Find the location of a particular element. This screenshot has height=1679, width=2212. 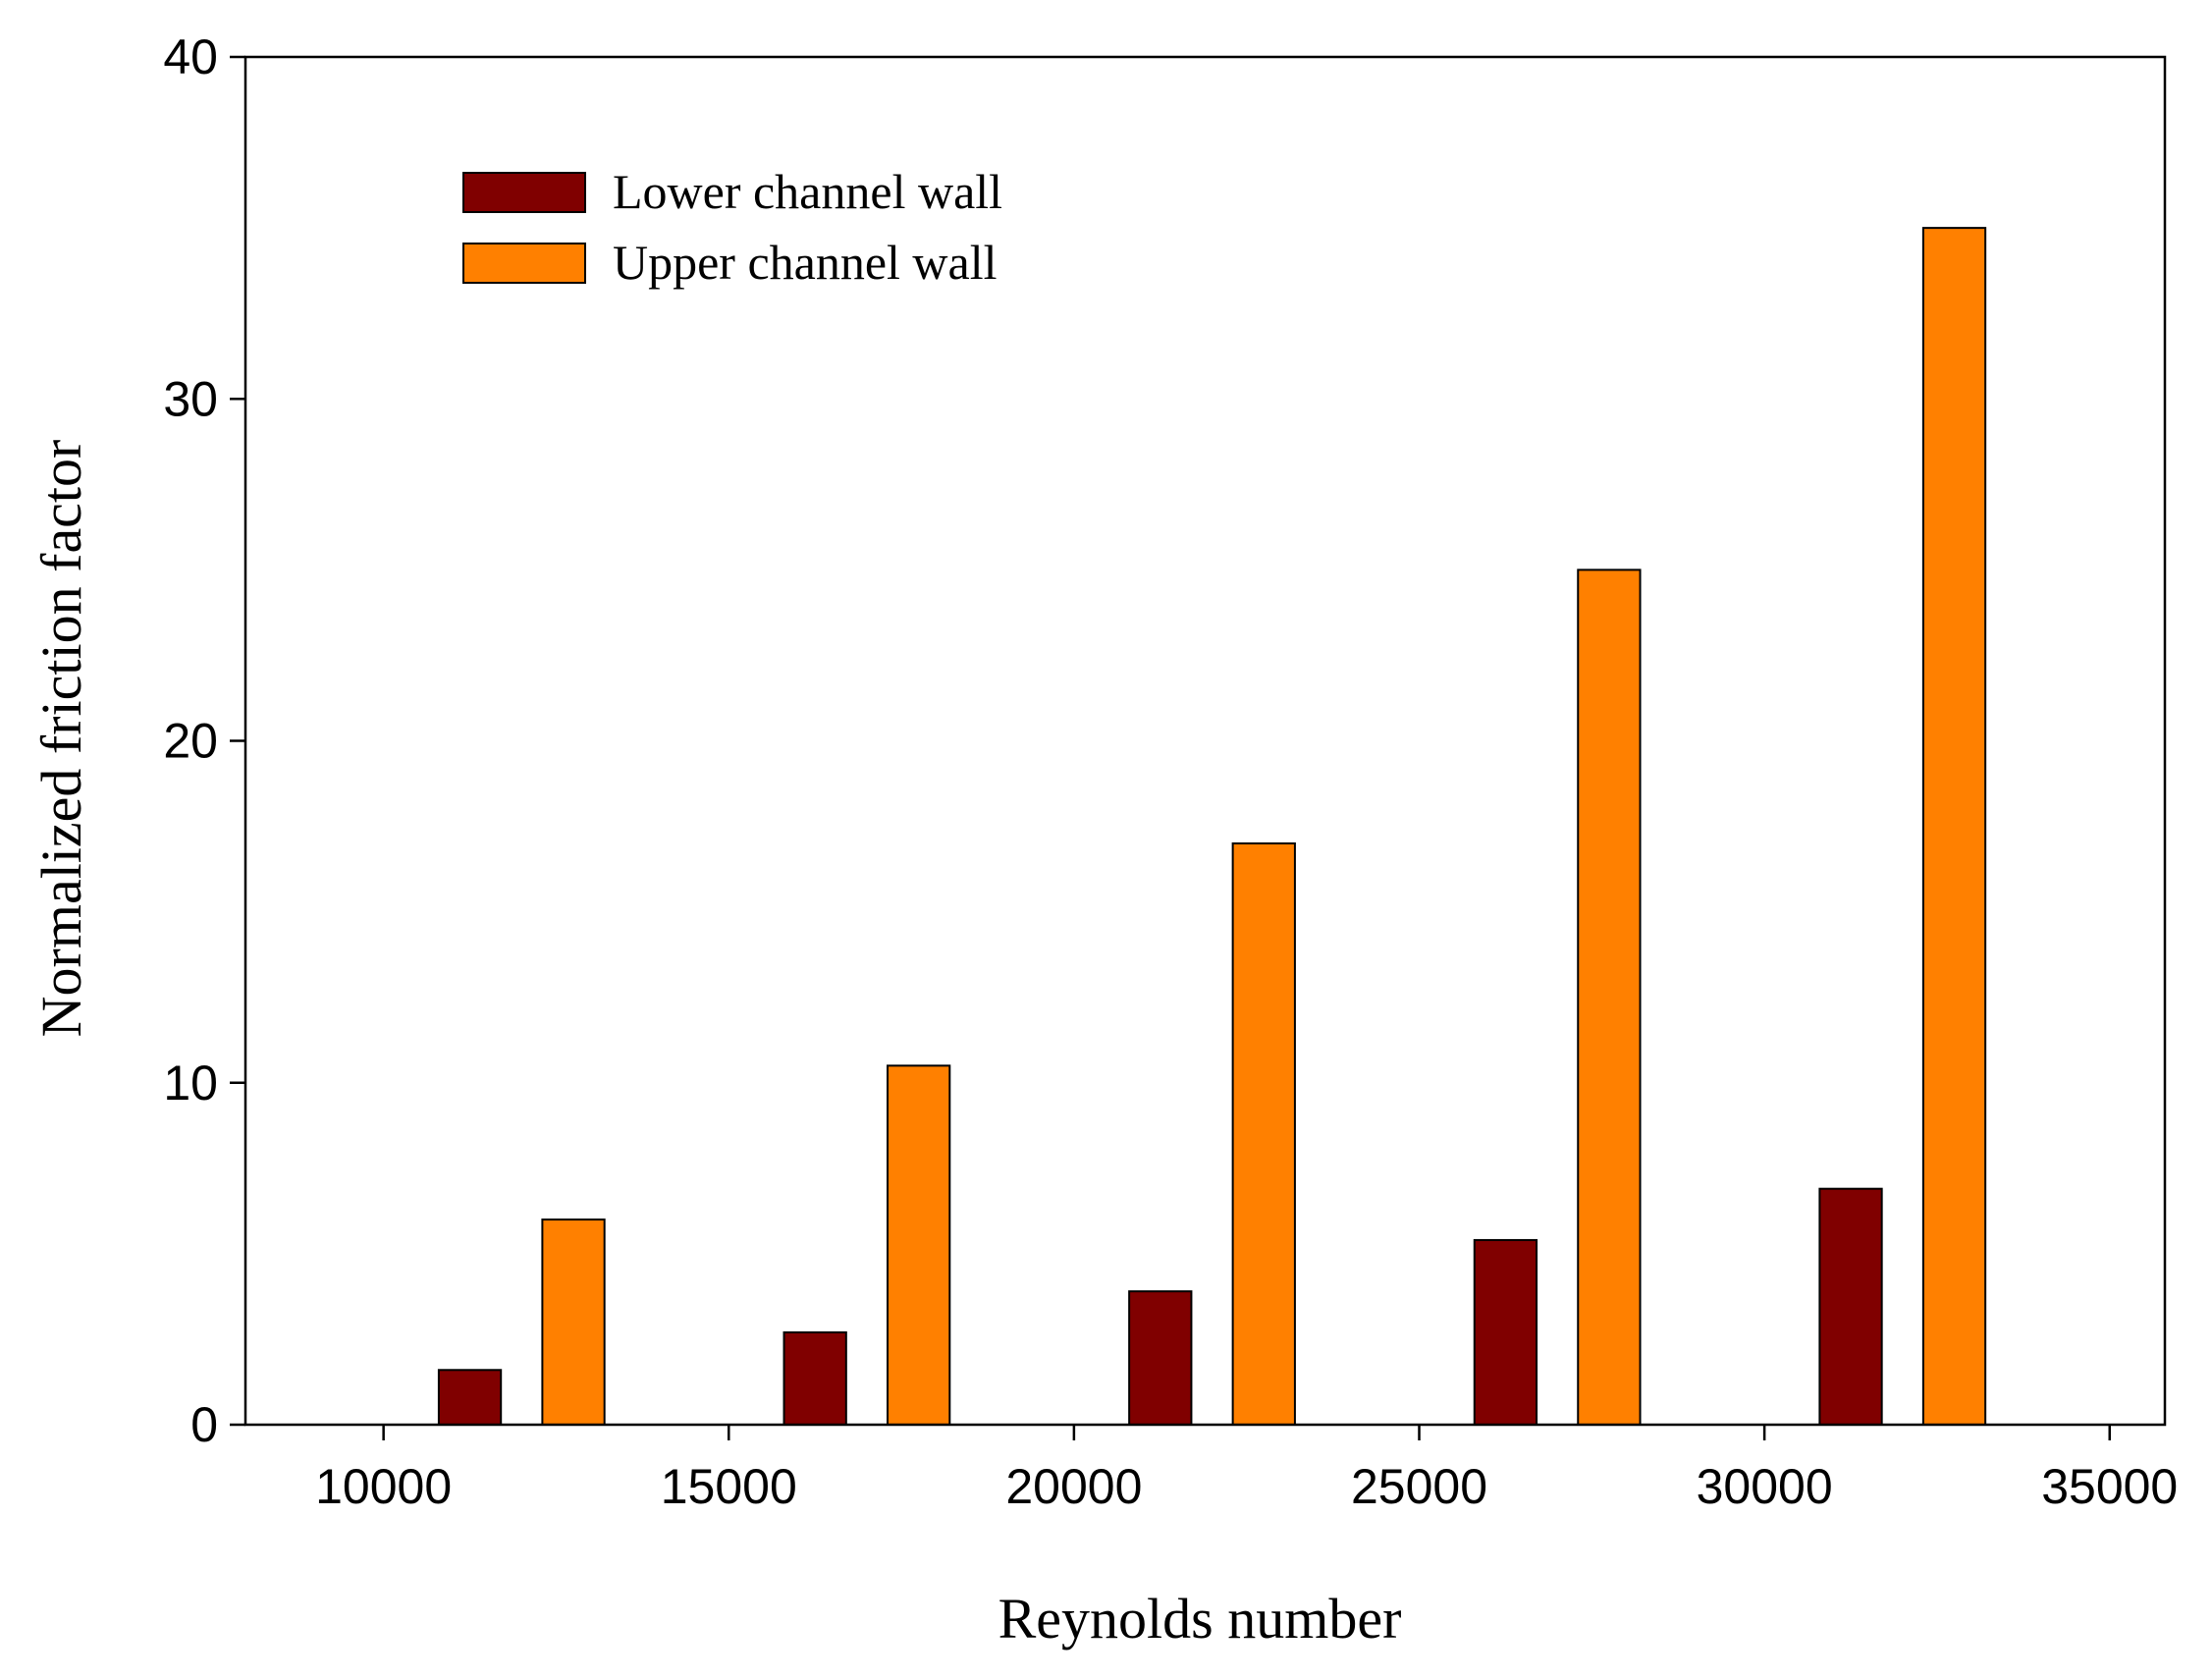

legend-swatch-upper is located at coordinates (524, 263).